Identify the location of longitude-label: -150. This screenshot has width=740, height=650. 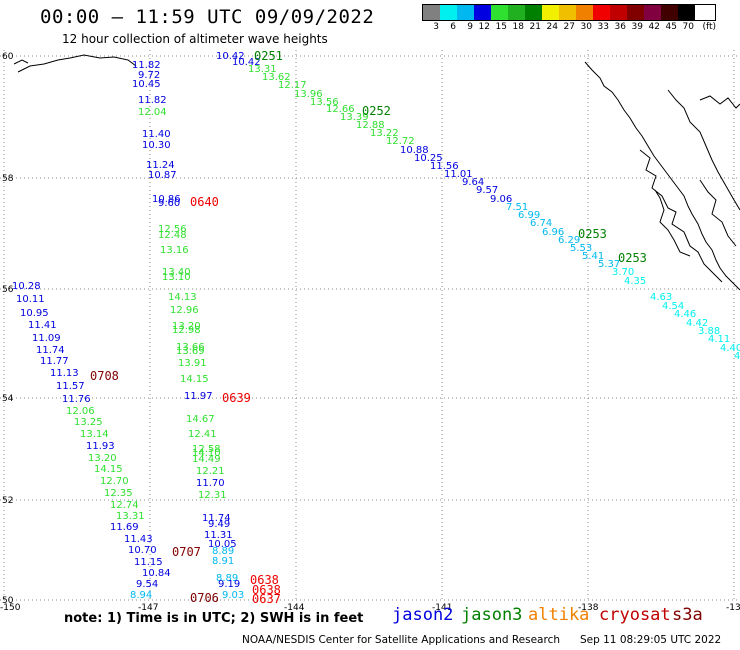
(10, 608).